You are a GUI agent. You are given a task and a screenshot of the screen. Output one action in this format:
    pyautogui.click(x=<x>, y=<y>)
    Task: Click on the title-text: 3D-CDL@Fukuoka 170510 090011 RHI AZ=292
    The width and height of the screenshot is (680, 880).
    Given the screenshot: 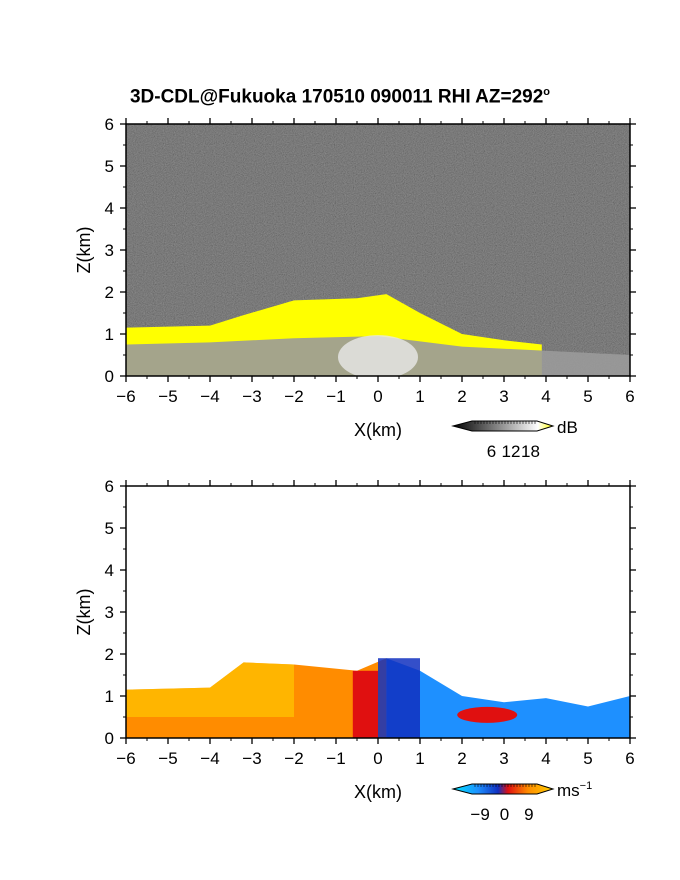 What is the action you would take?
    pyautogui.click(x=336, y=97)
    